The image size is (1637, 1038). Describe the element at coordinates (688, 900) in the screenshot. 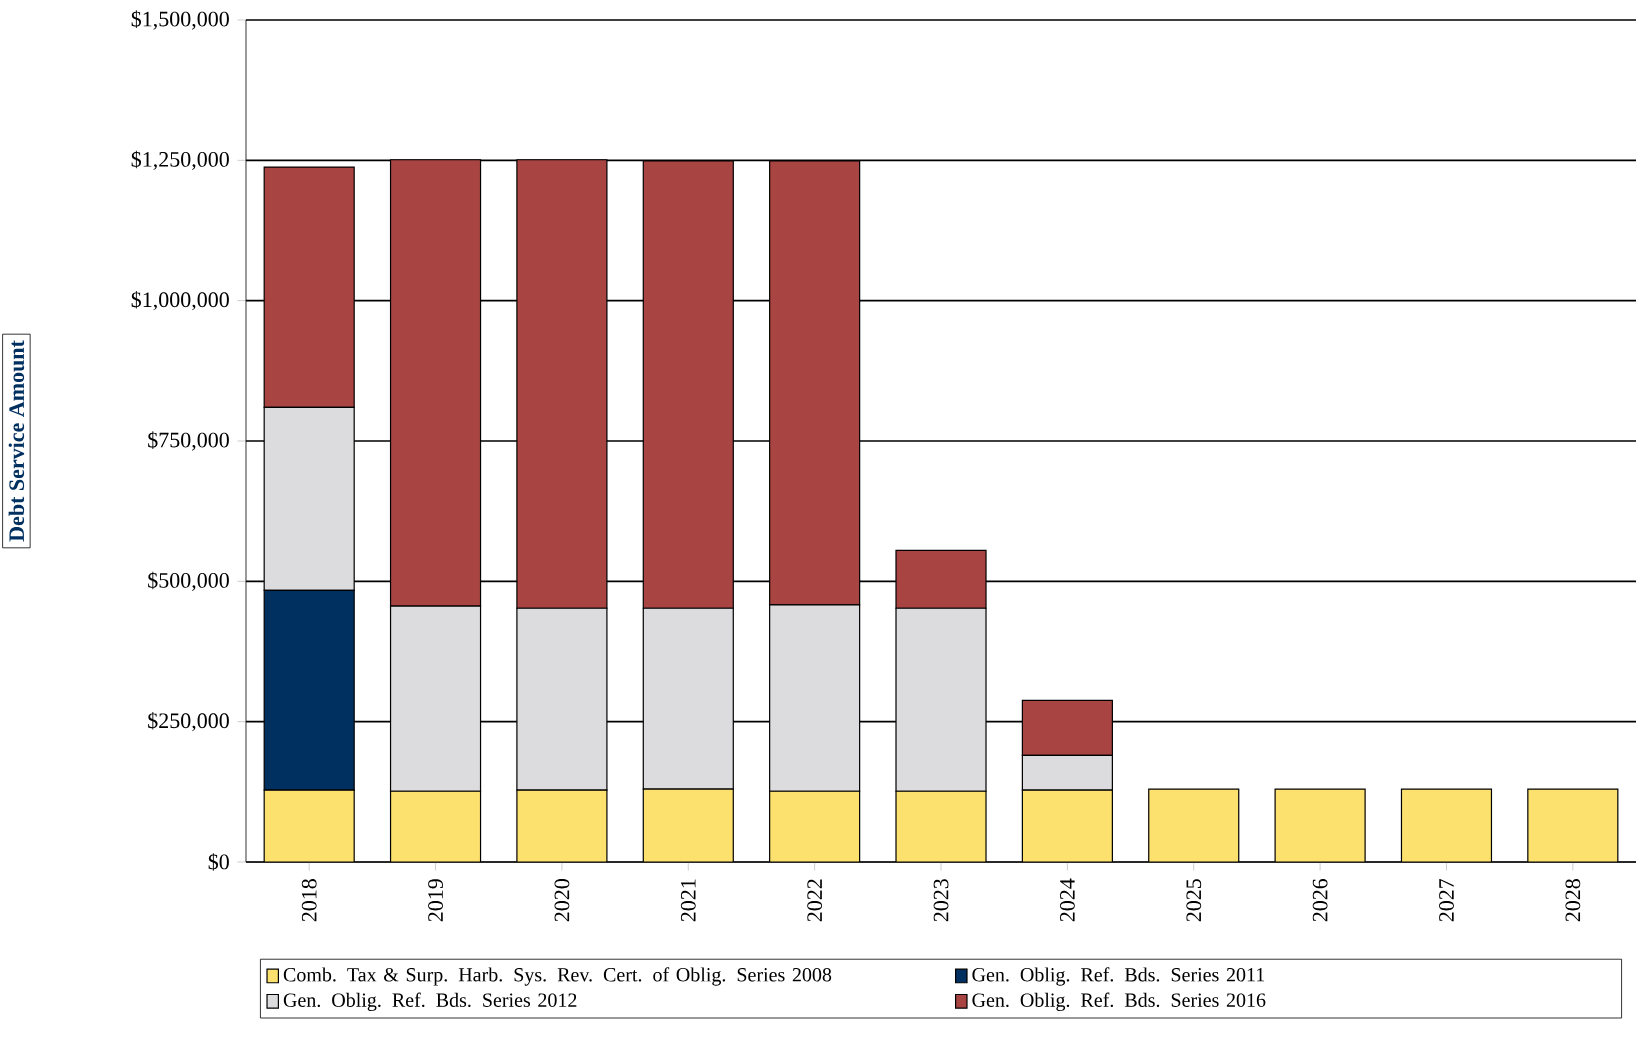

I see `x-tick-label: 2021` at that location.